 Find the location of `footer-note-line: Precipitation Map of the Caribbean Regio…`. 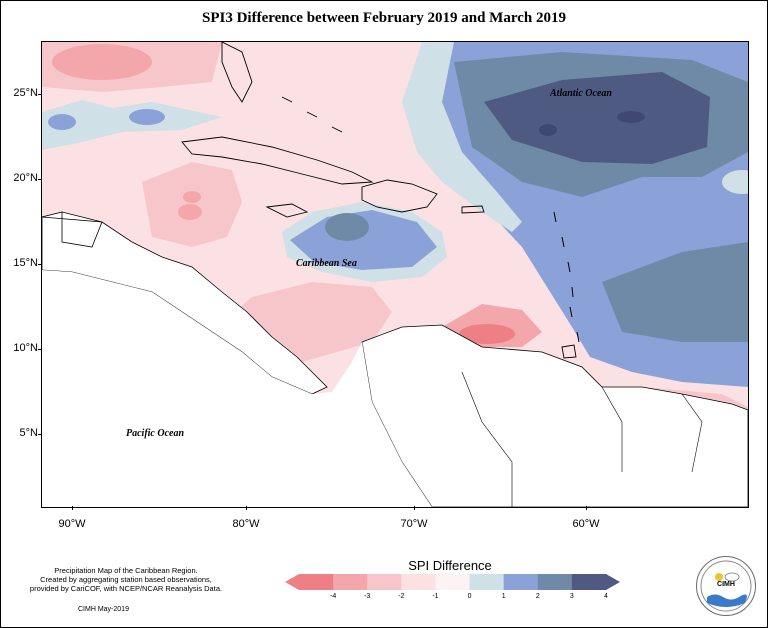

footer-note-line: Precipitation Map of the Caribbean Regio… is located at coordinates (126, 570).